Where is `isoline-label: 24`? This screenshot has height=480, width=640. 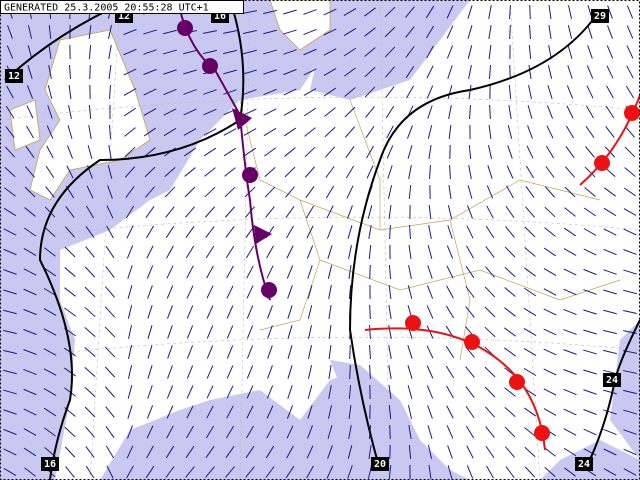 isoline-label: 24 is located at coordinates (612, 380).